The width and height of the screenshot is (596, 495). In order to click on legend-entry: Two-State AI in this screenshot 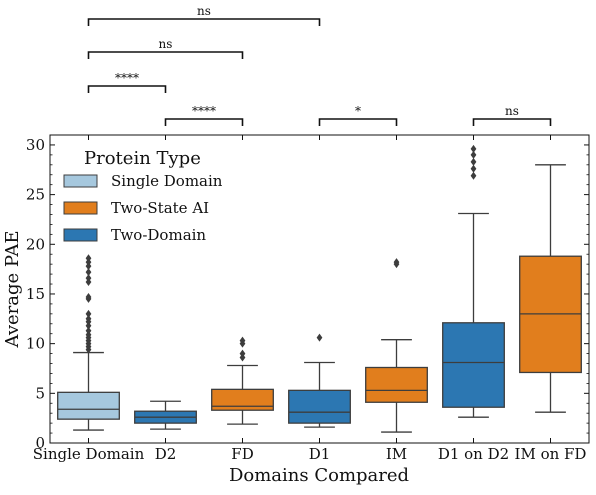, I will do `click(136, 208)`.